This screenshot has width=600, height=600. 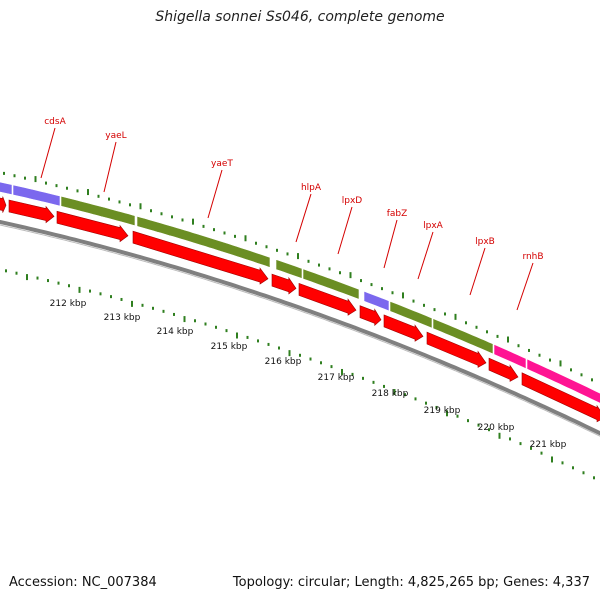 What do you see at coordinates (229, 347) in the screenshot?
I see `kbp-label: 215 kbp` at bounding box center [229, 347].